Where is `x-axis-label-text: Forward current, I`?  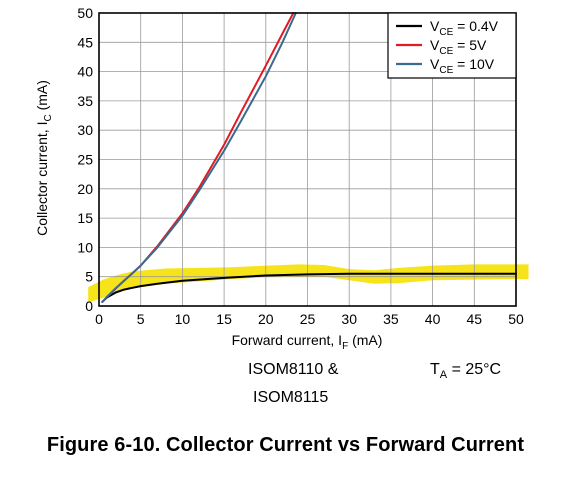 x-axis-label-text: Forward current, I is located at coordinates (287, 340).